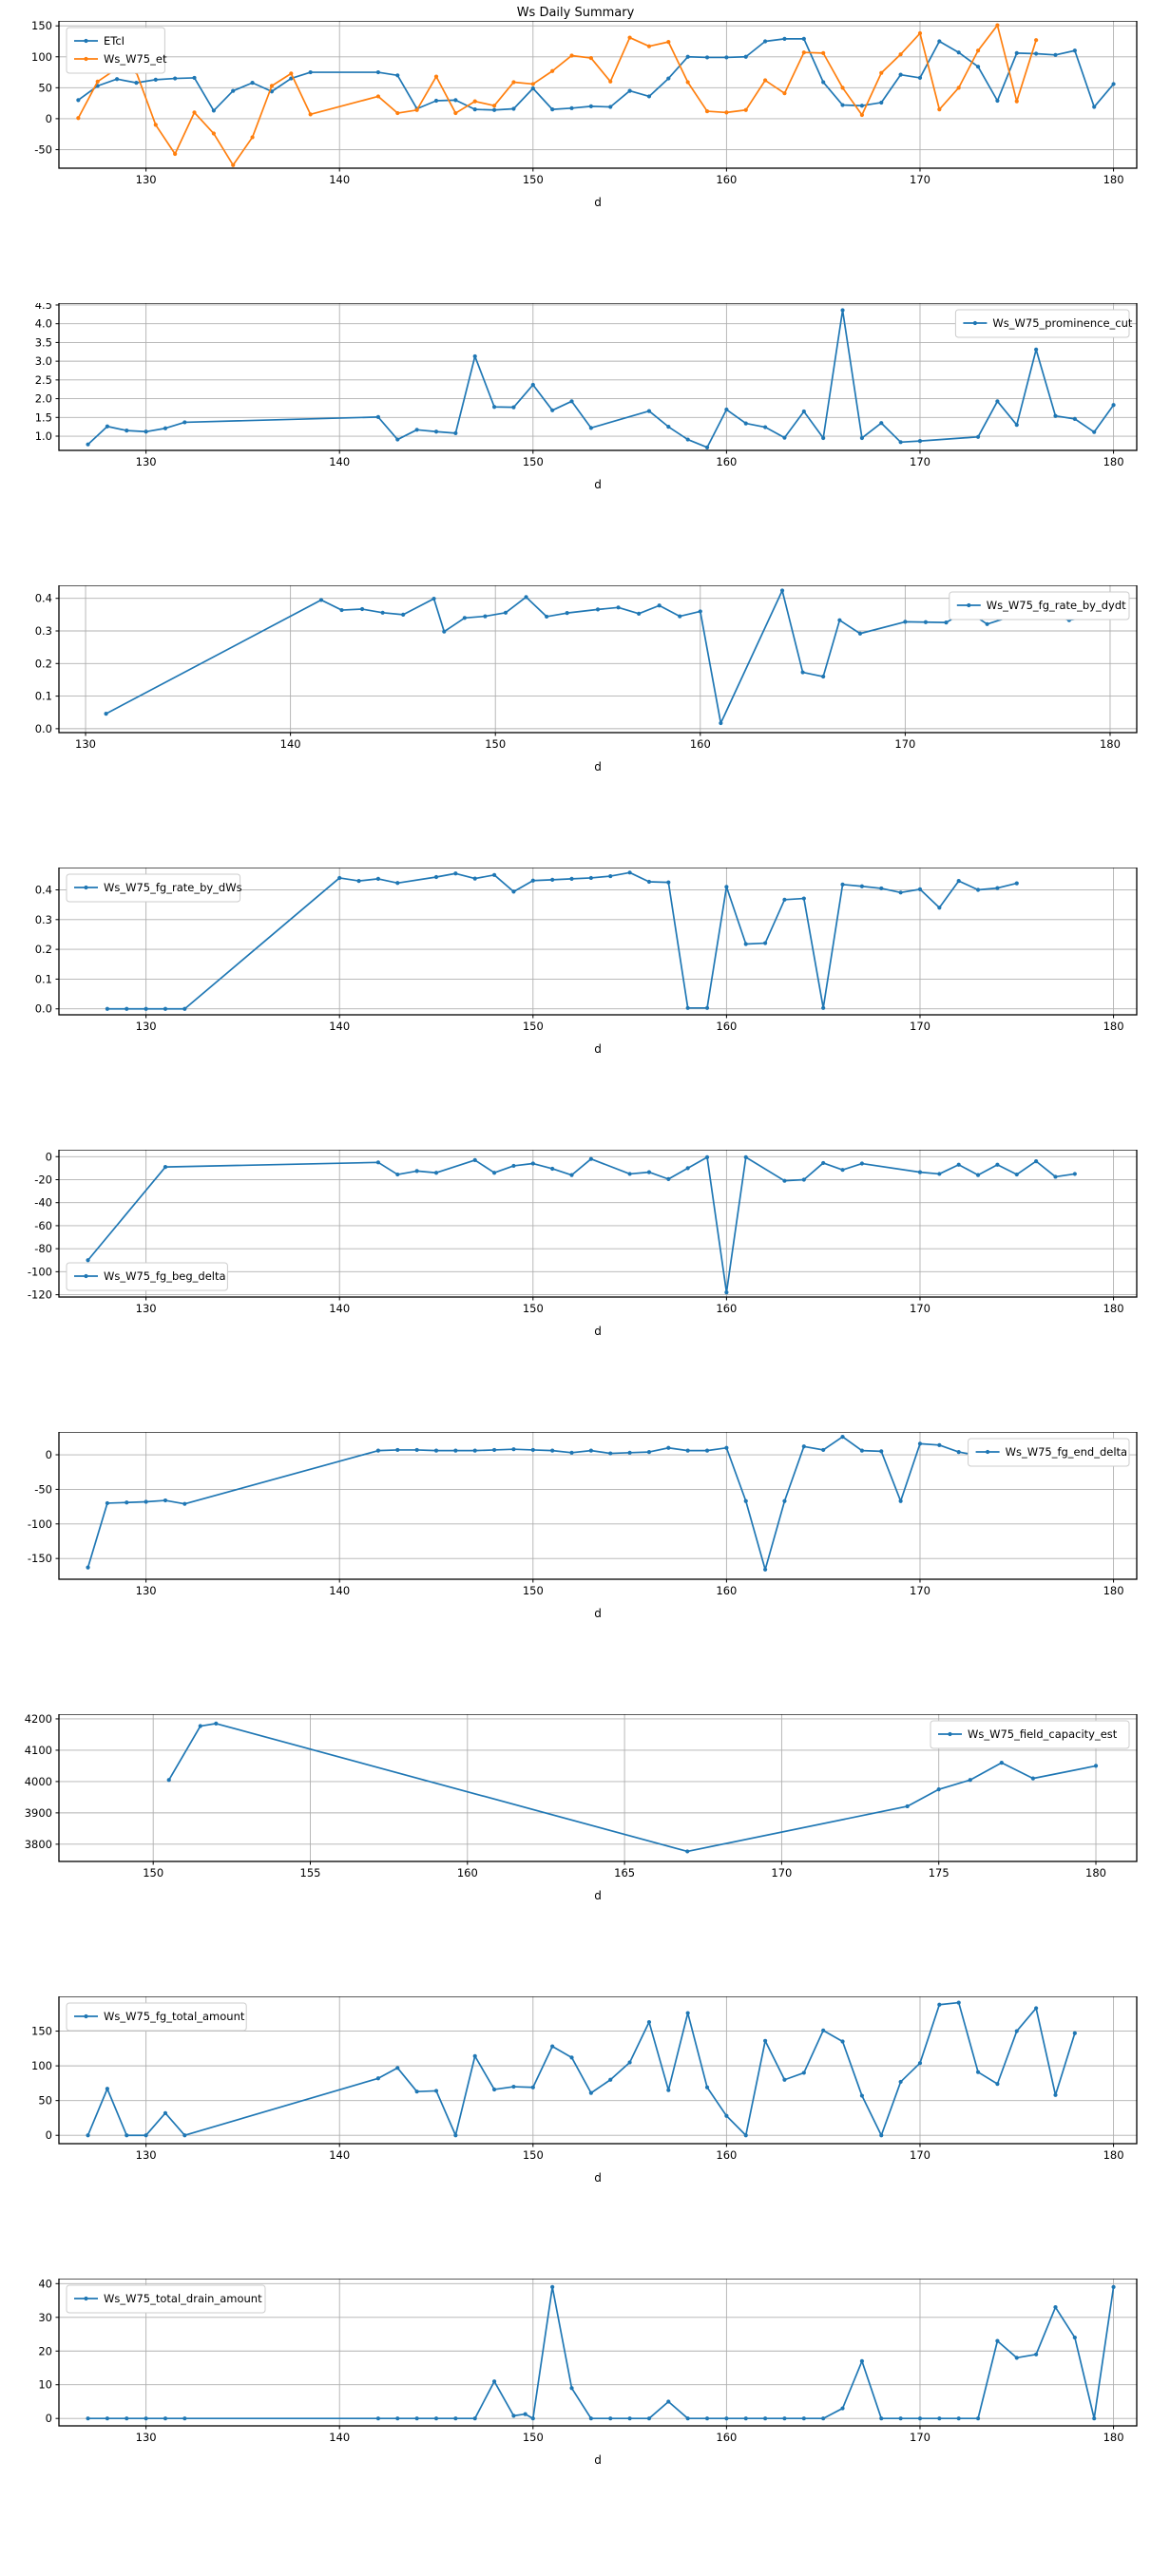  What do you see at coordinates (44, 889) in the screenshot?
I see `y-tick-label: 0.4` at bounding box center [44, 889].